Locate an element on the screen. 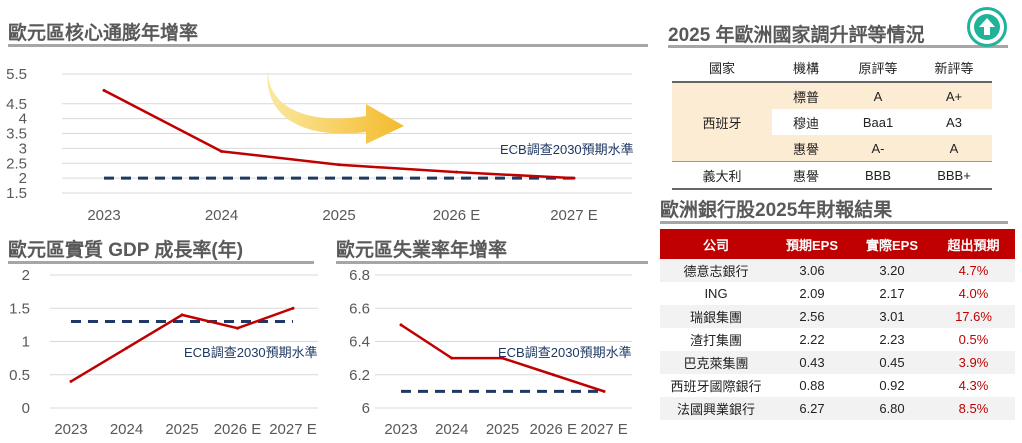  gdp-title-rule is located at coordinates (161, 262).